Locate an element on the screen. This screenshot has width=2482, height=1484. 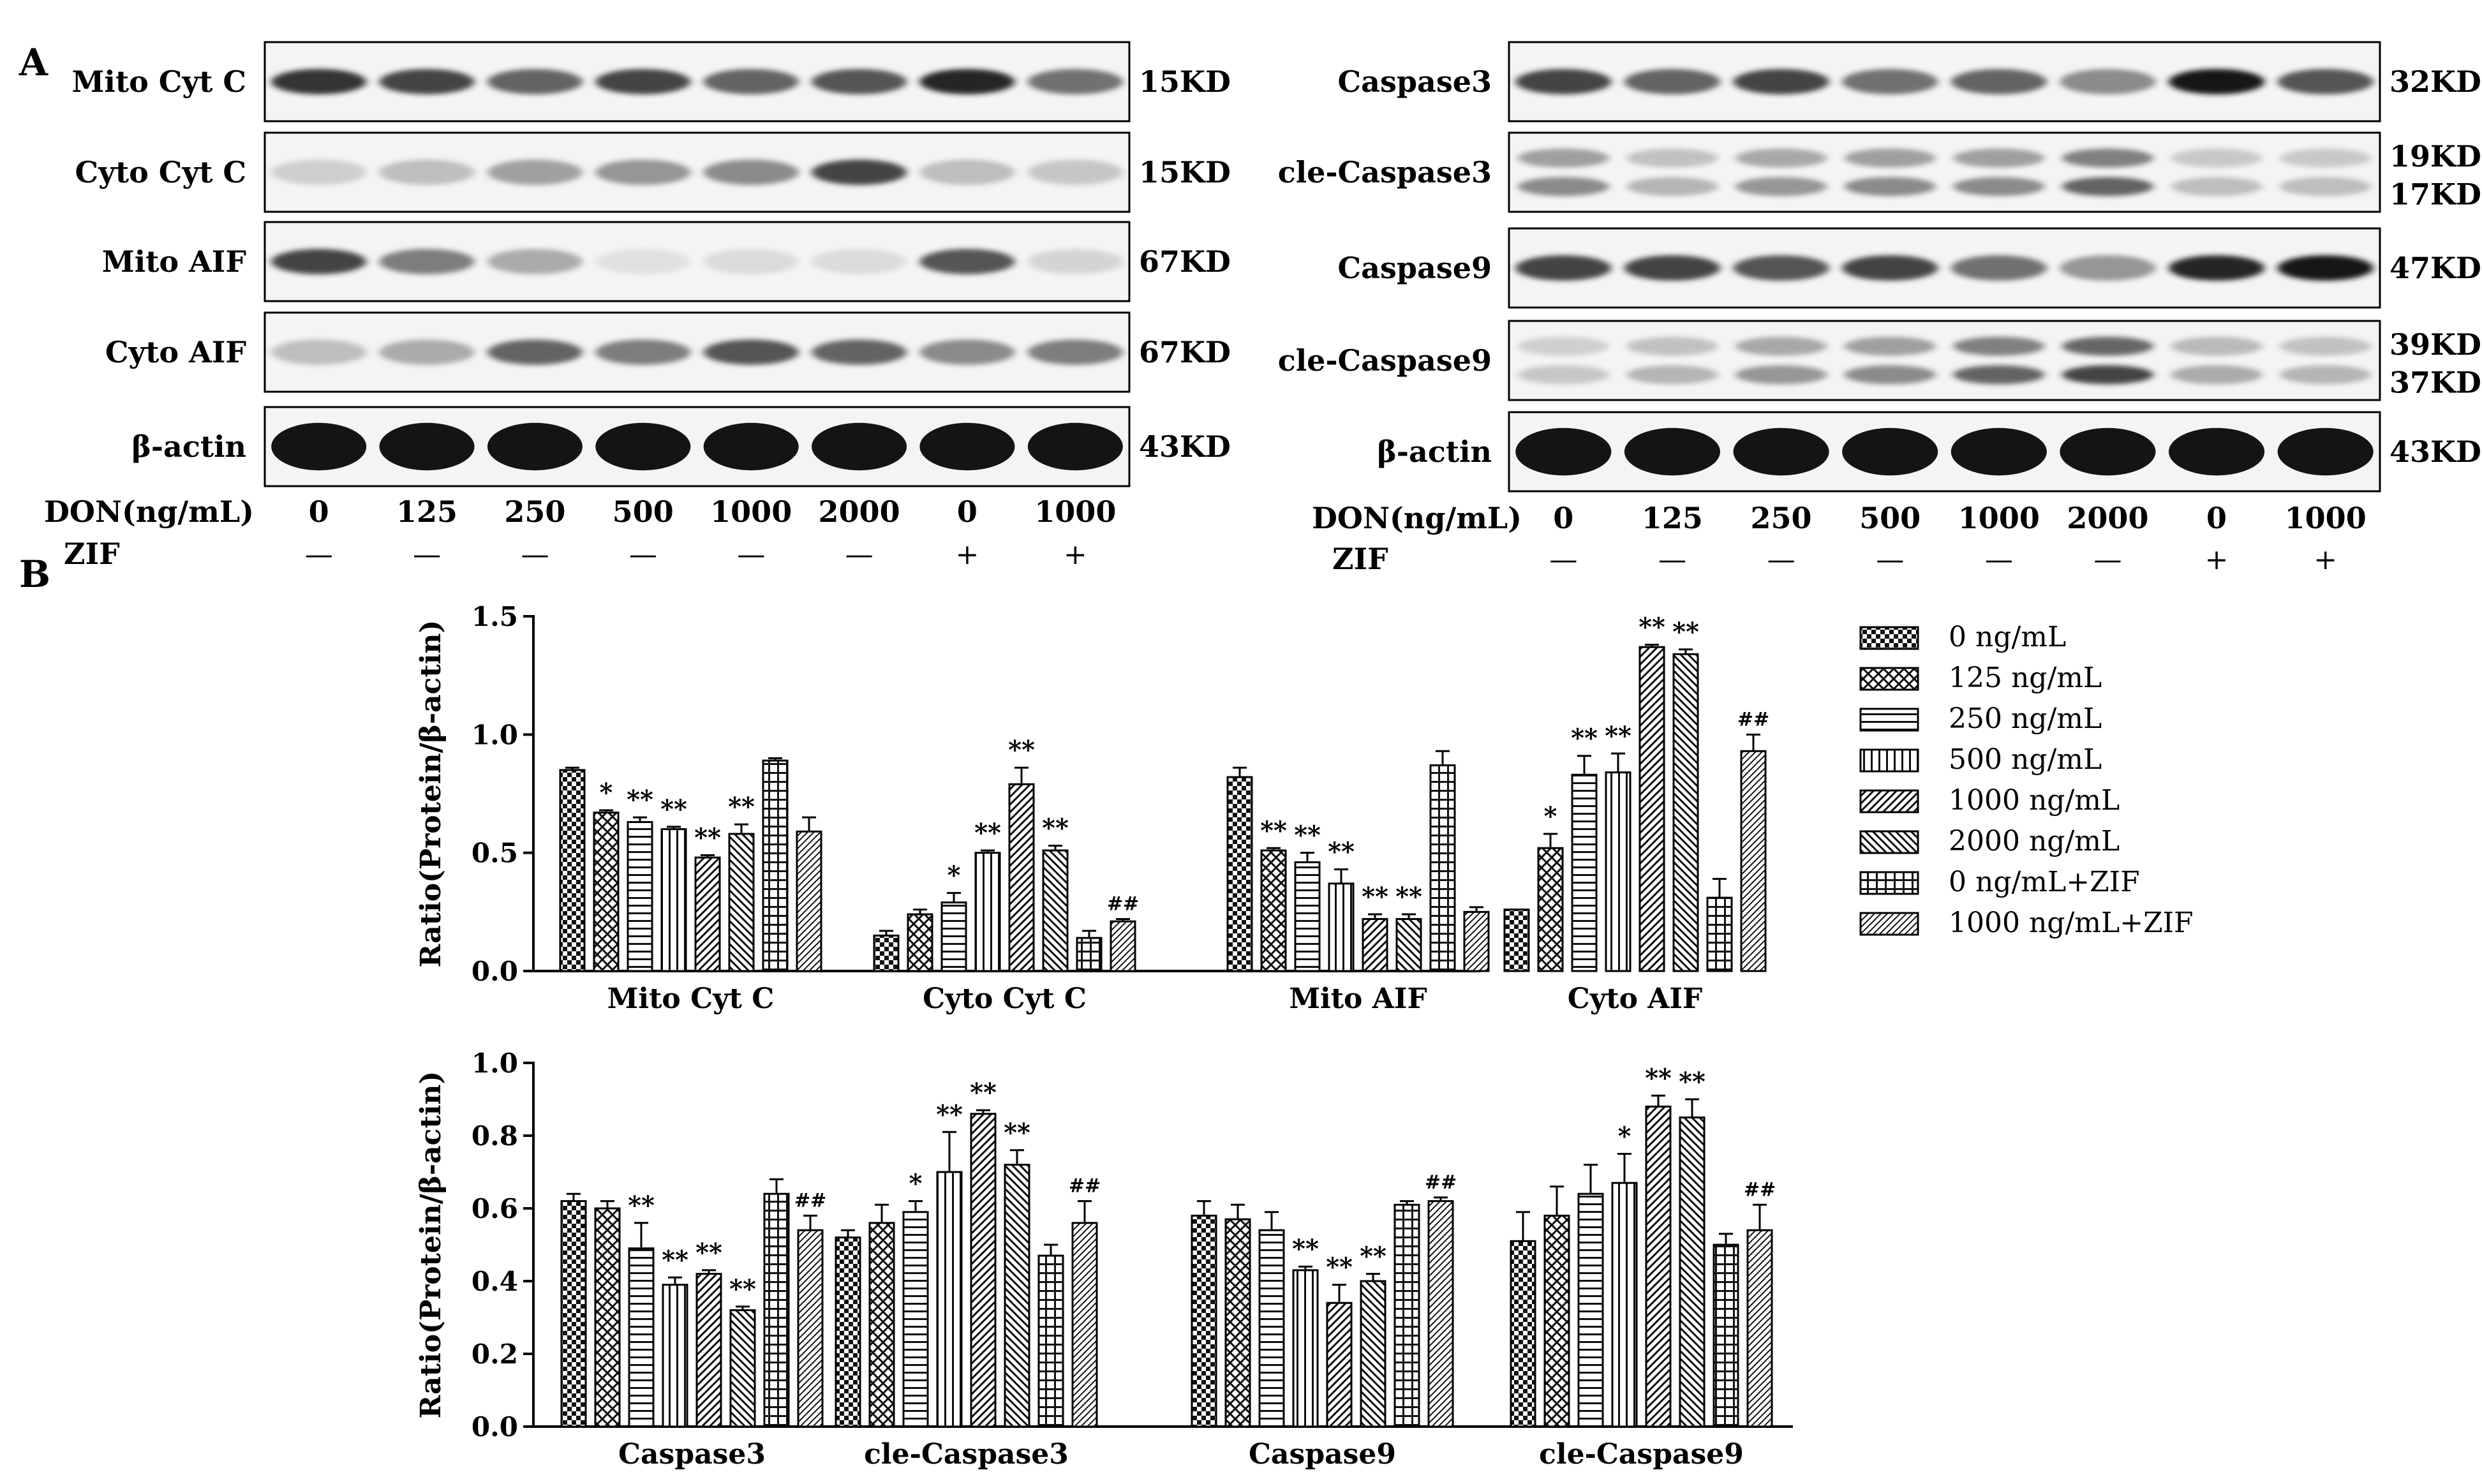
y-tick-label: 1.0 is located at coordinates (495, 1063).